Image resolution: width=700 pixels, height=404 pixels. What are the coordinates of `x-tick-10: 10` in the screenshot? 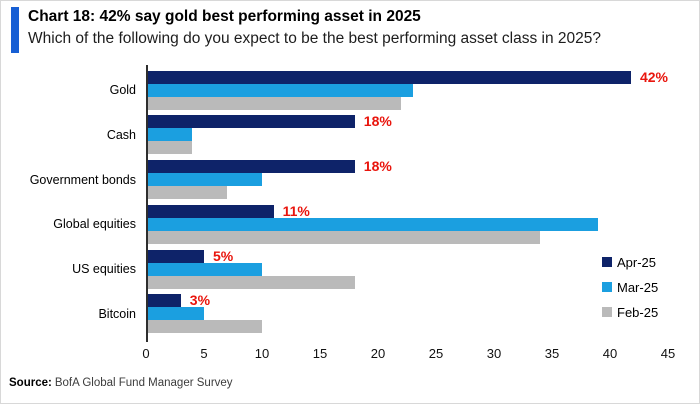 It's located at (262, 353).